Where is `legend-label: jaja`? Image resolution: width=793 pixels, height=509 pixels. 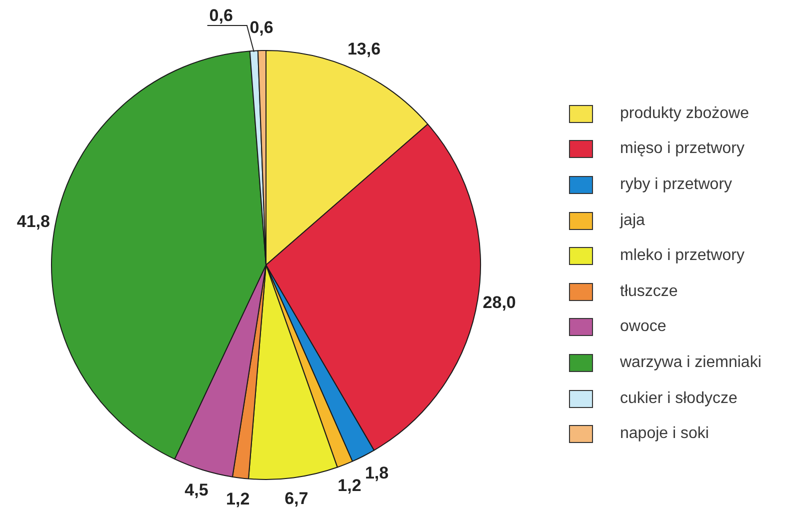 legend-label: jaja is located at coordinates (632, 221).